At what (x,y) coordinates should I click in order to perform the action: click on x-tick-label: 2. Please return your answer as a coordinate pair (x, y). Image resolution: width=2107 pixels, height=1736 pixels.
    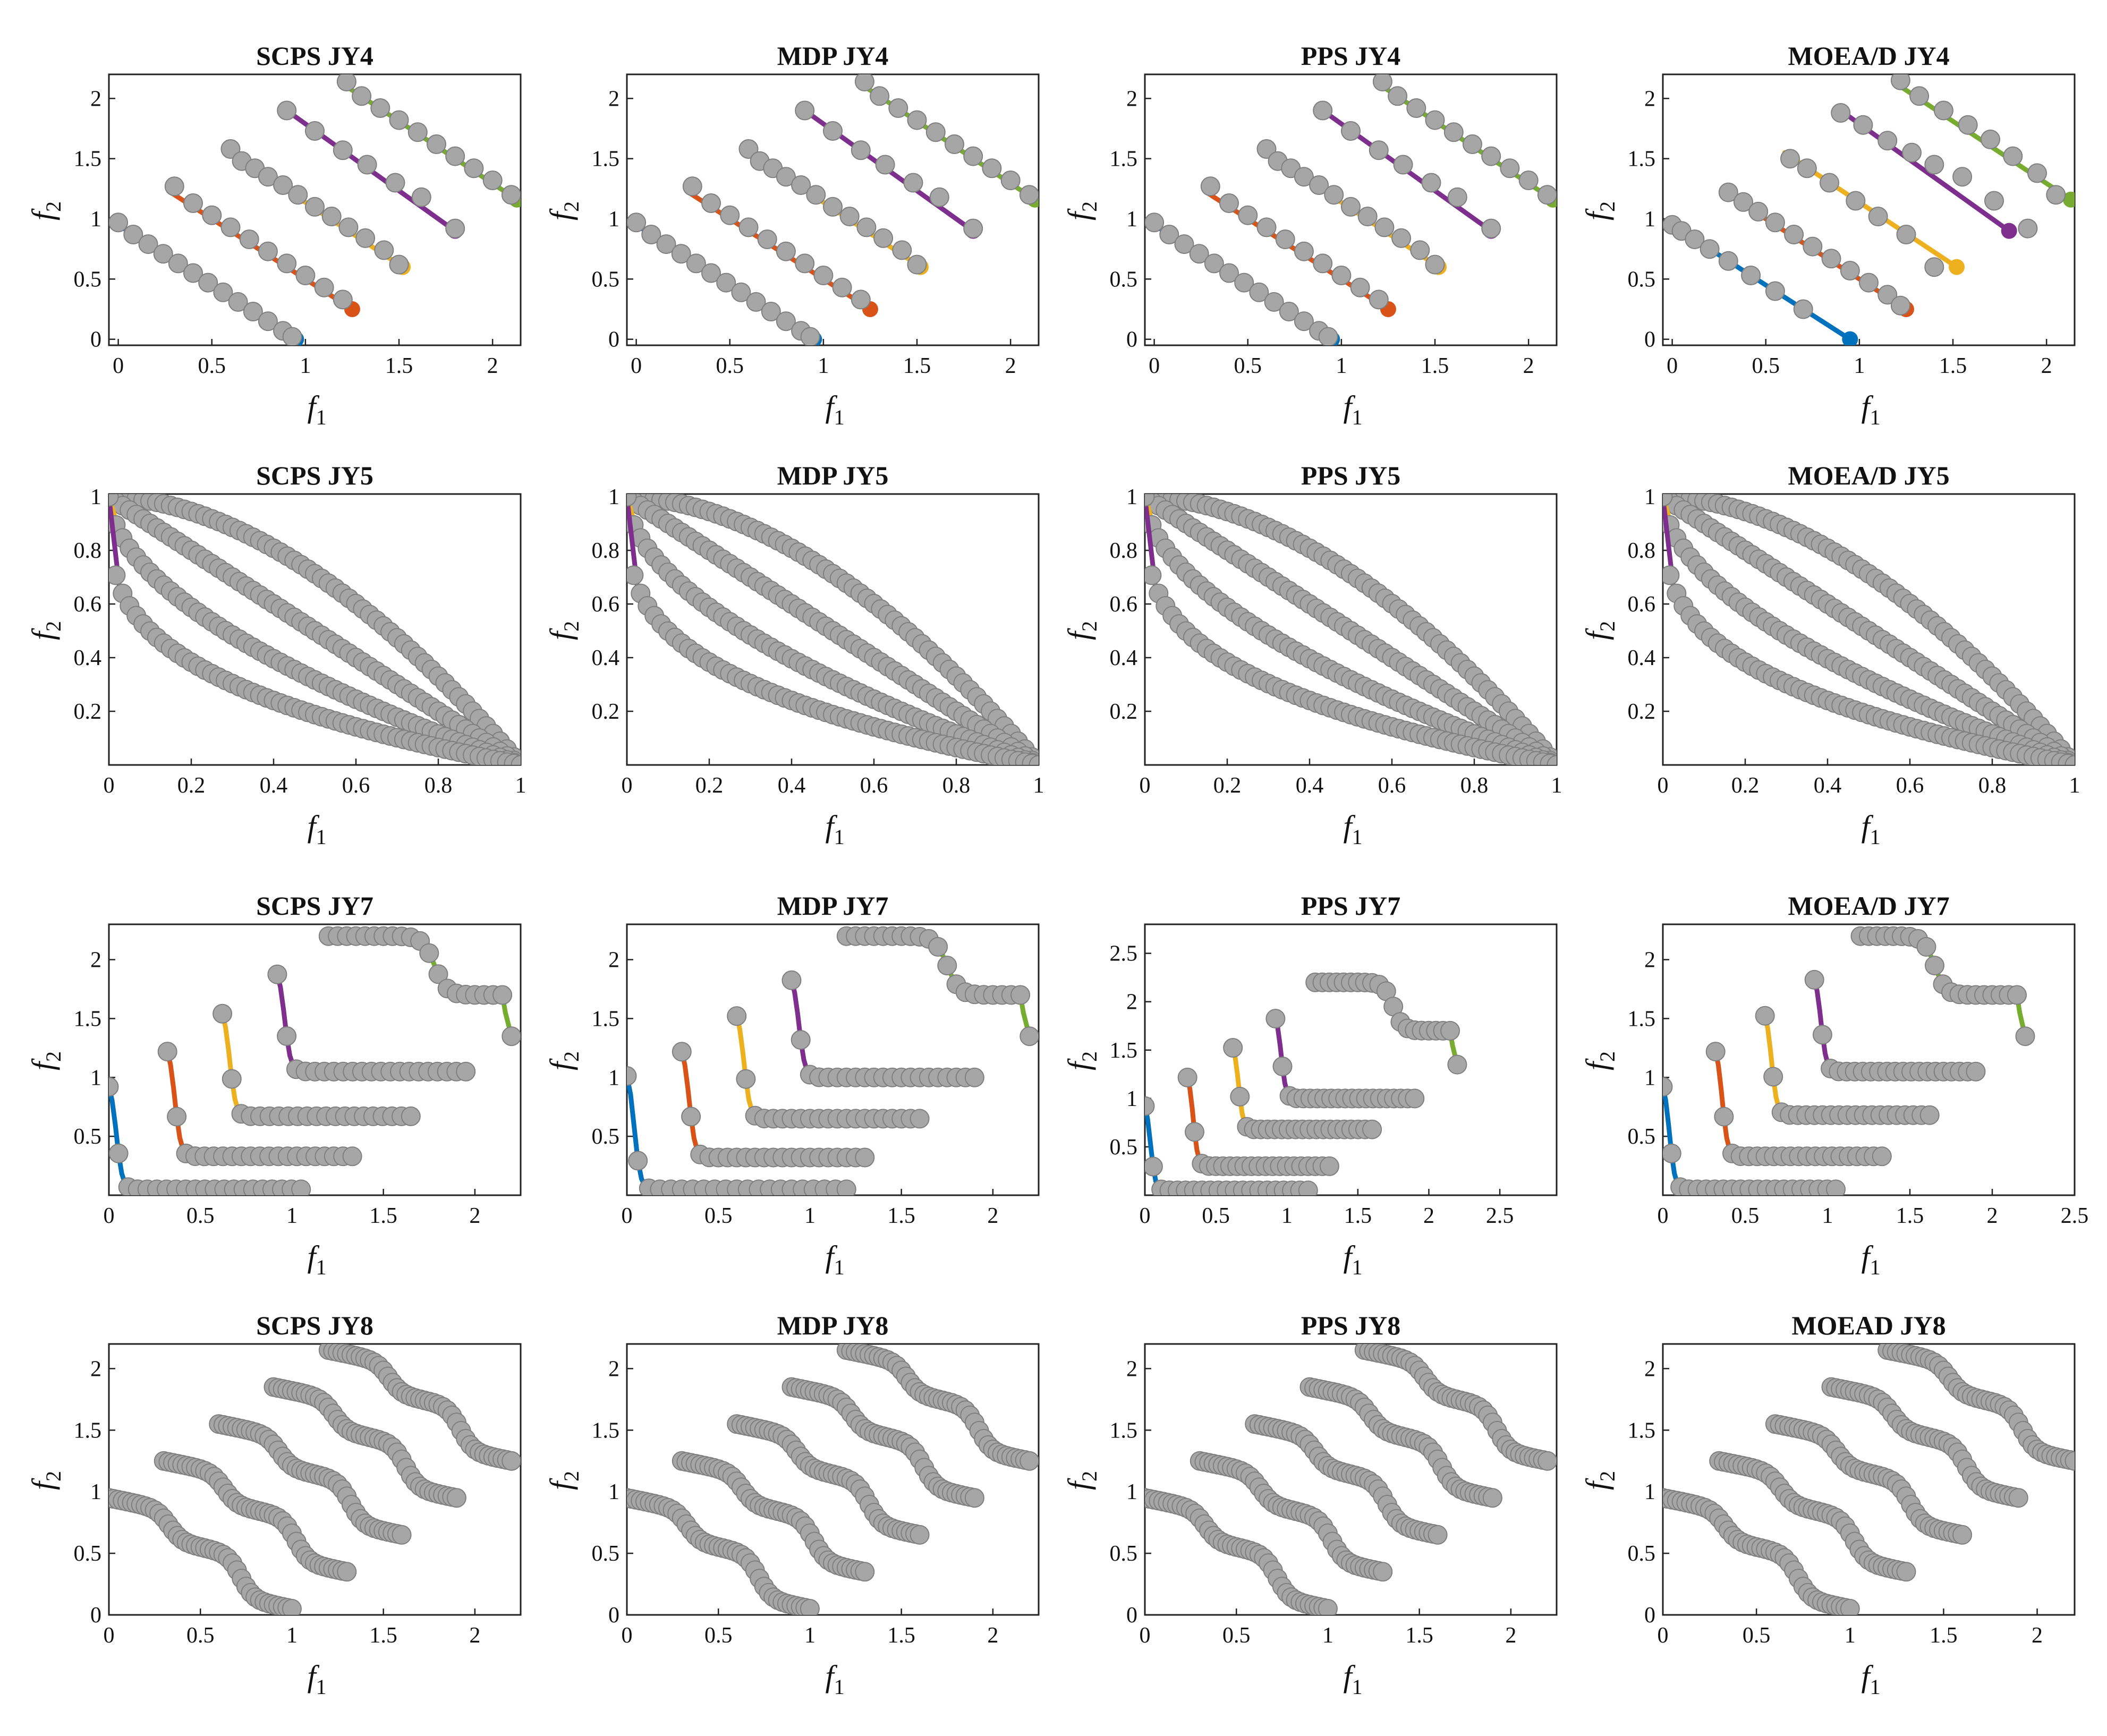
    Looking at the image, I should click on (992, 1635).